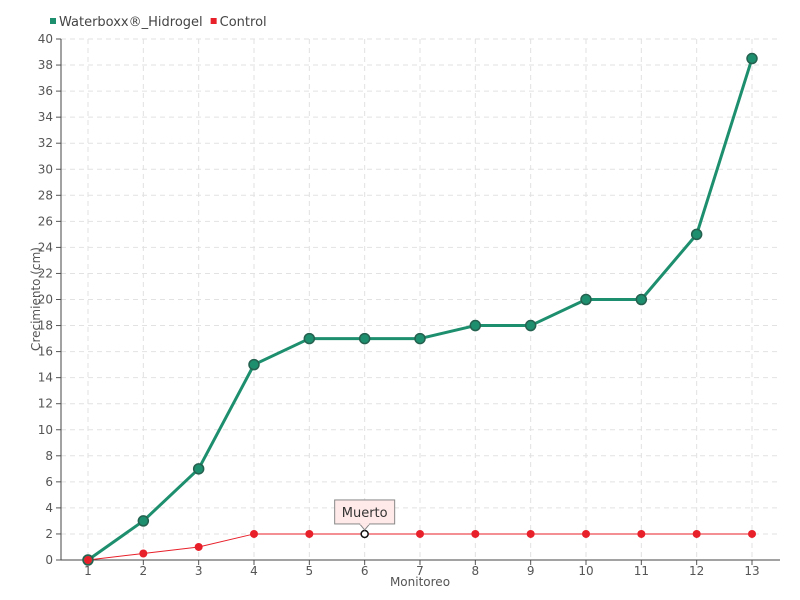 Image resolution: width=800 pixels, height=600 pixels. What do you see at coordinates (49, 456) in the screenshot?
I see `y-tick-label: 8` at bounding box center [49, 456].